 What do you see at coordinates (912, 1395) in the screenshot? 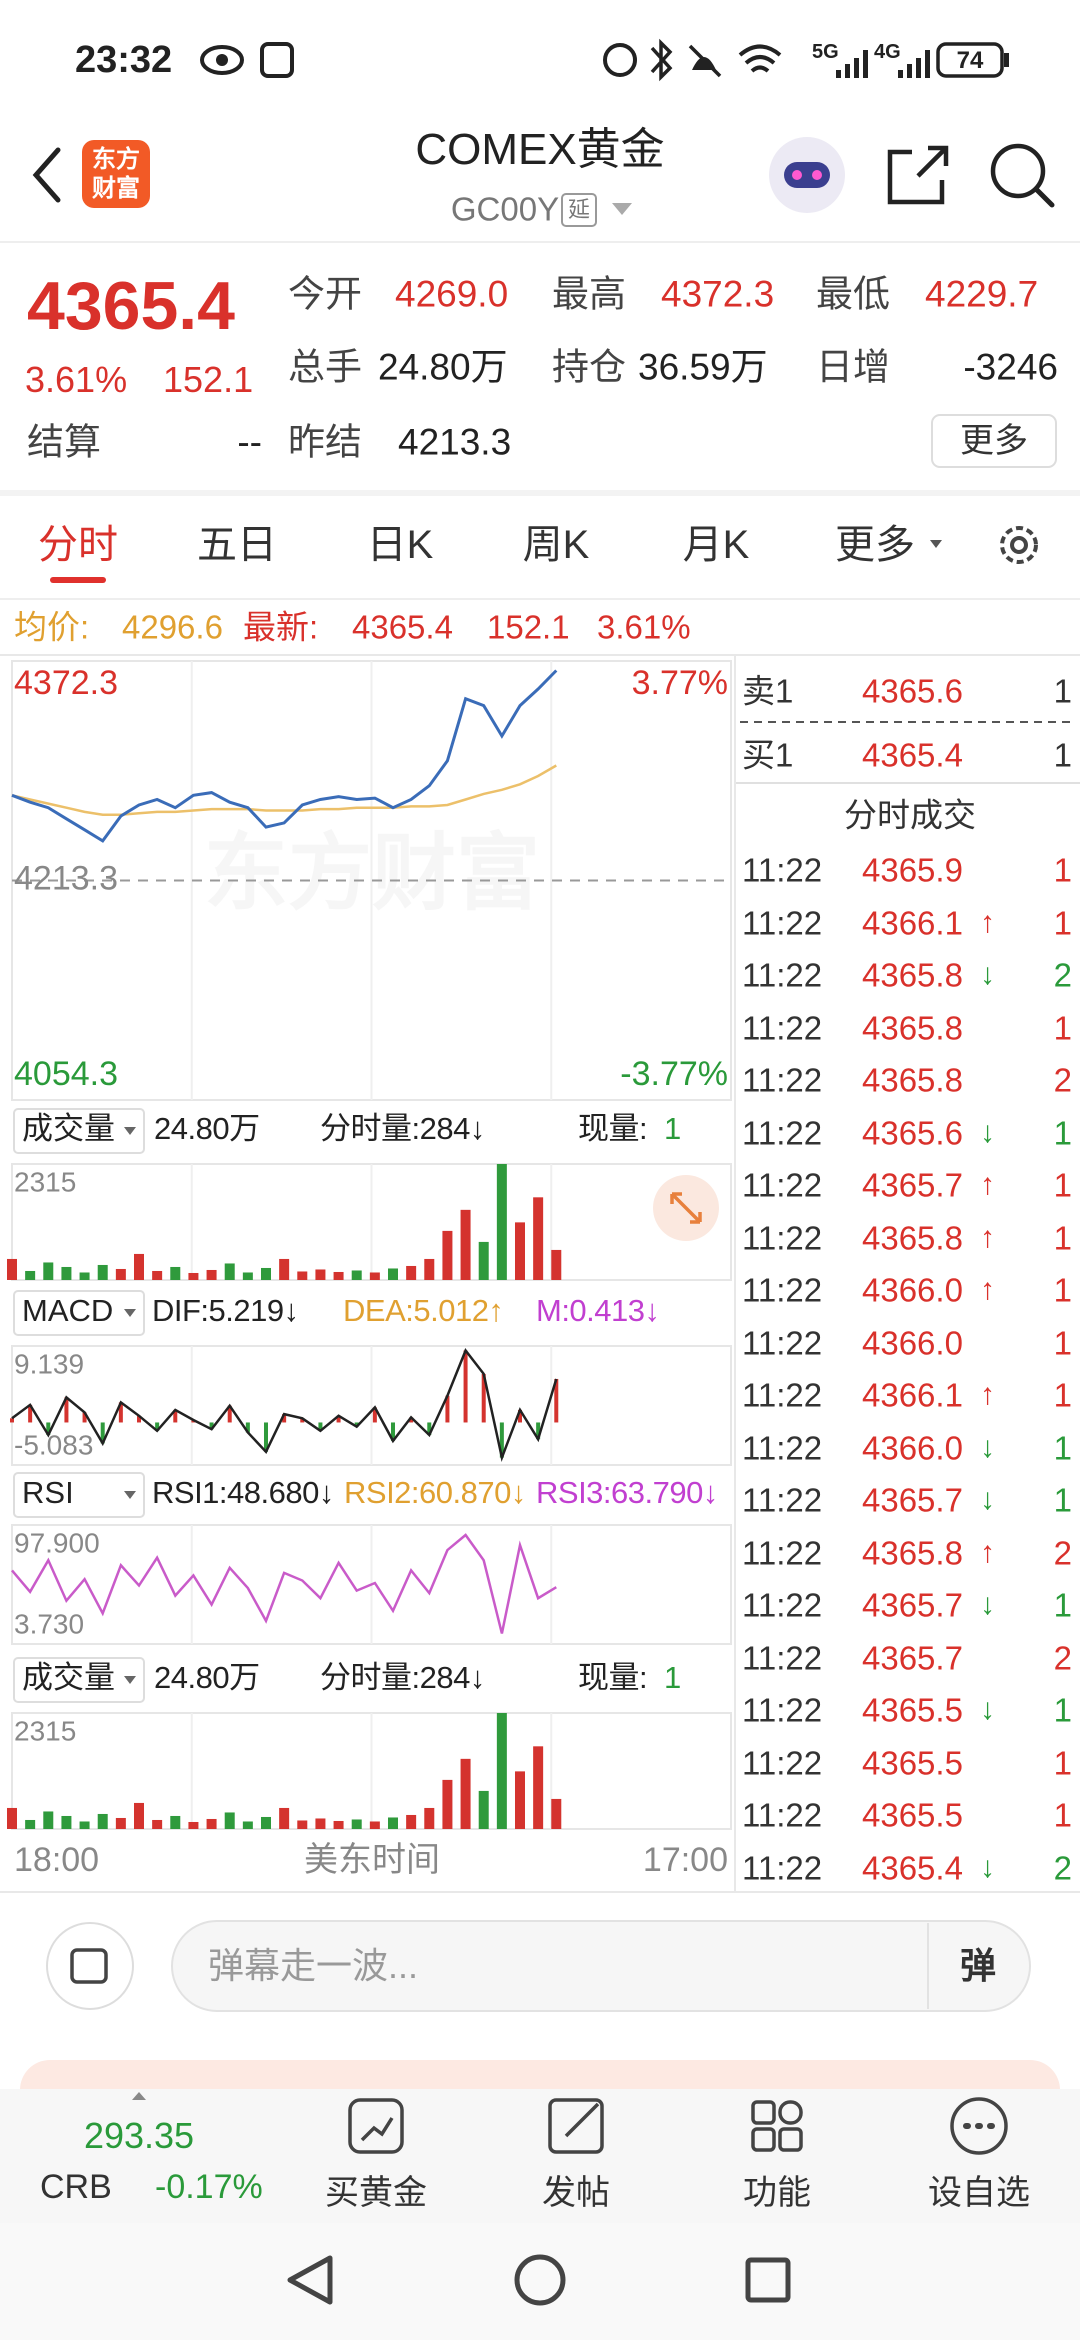
I see `trade-price: 4366.1` at bounding box center [912, 1395].